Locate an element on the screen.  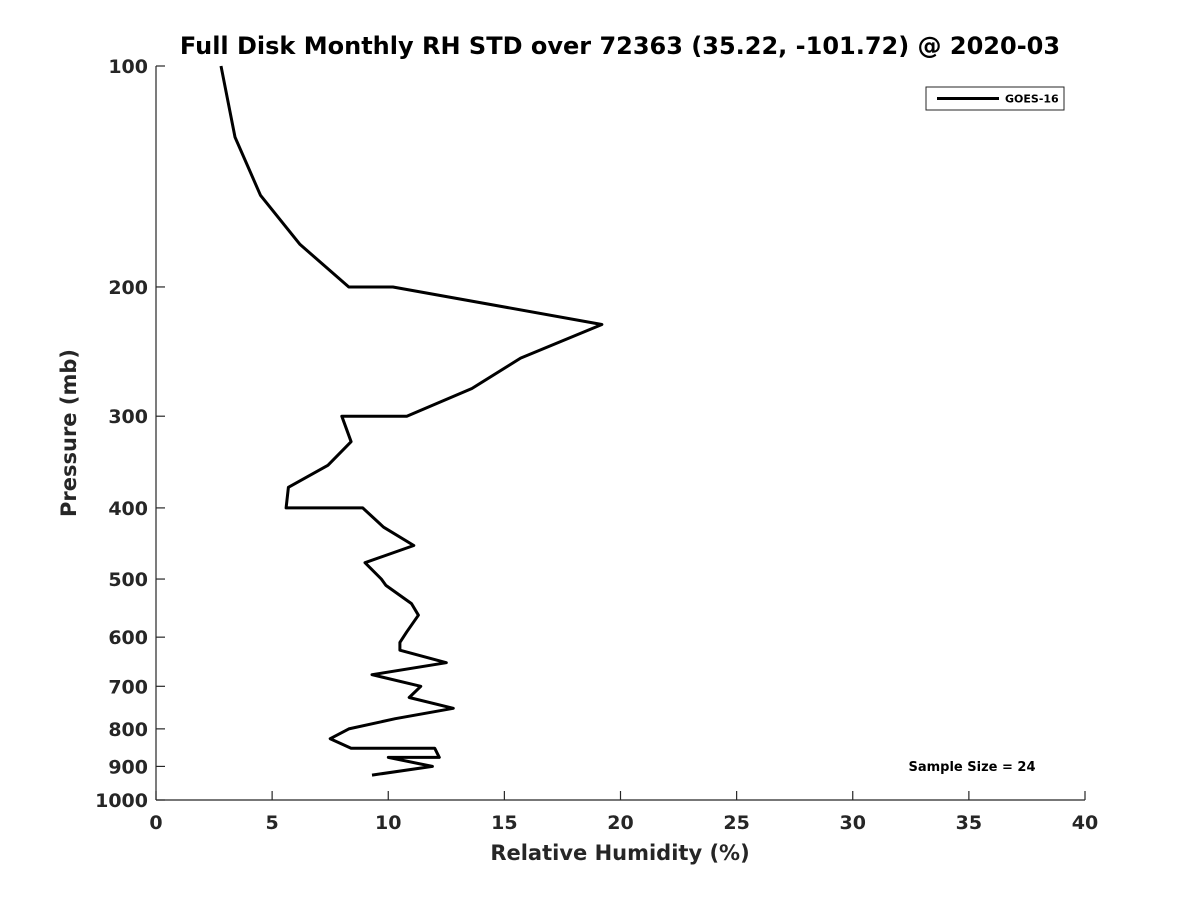
y-tick-label: 200 is located at coordinates (128, 288).